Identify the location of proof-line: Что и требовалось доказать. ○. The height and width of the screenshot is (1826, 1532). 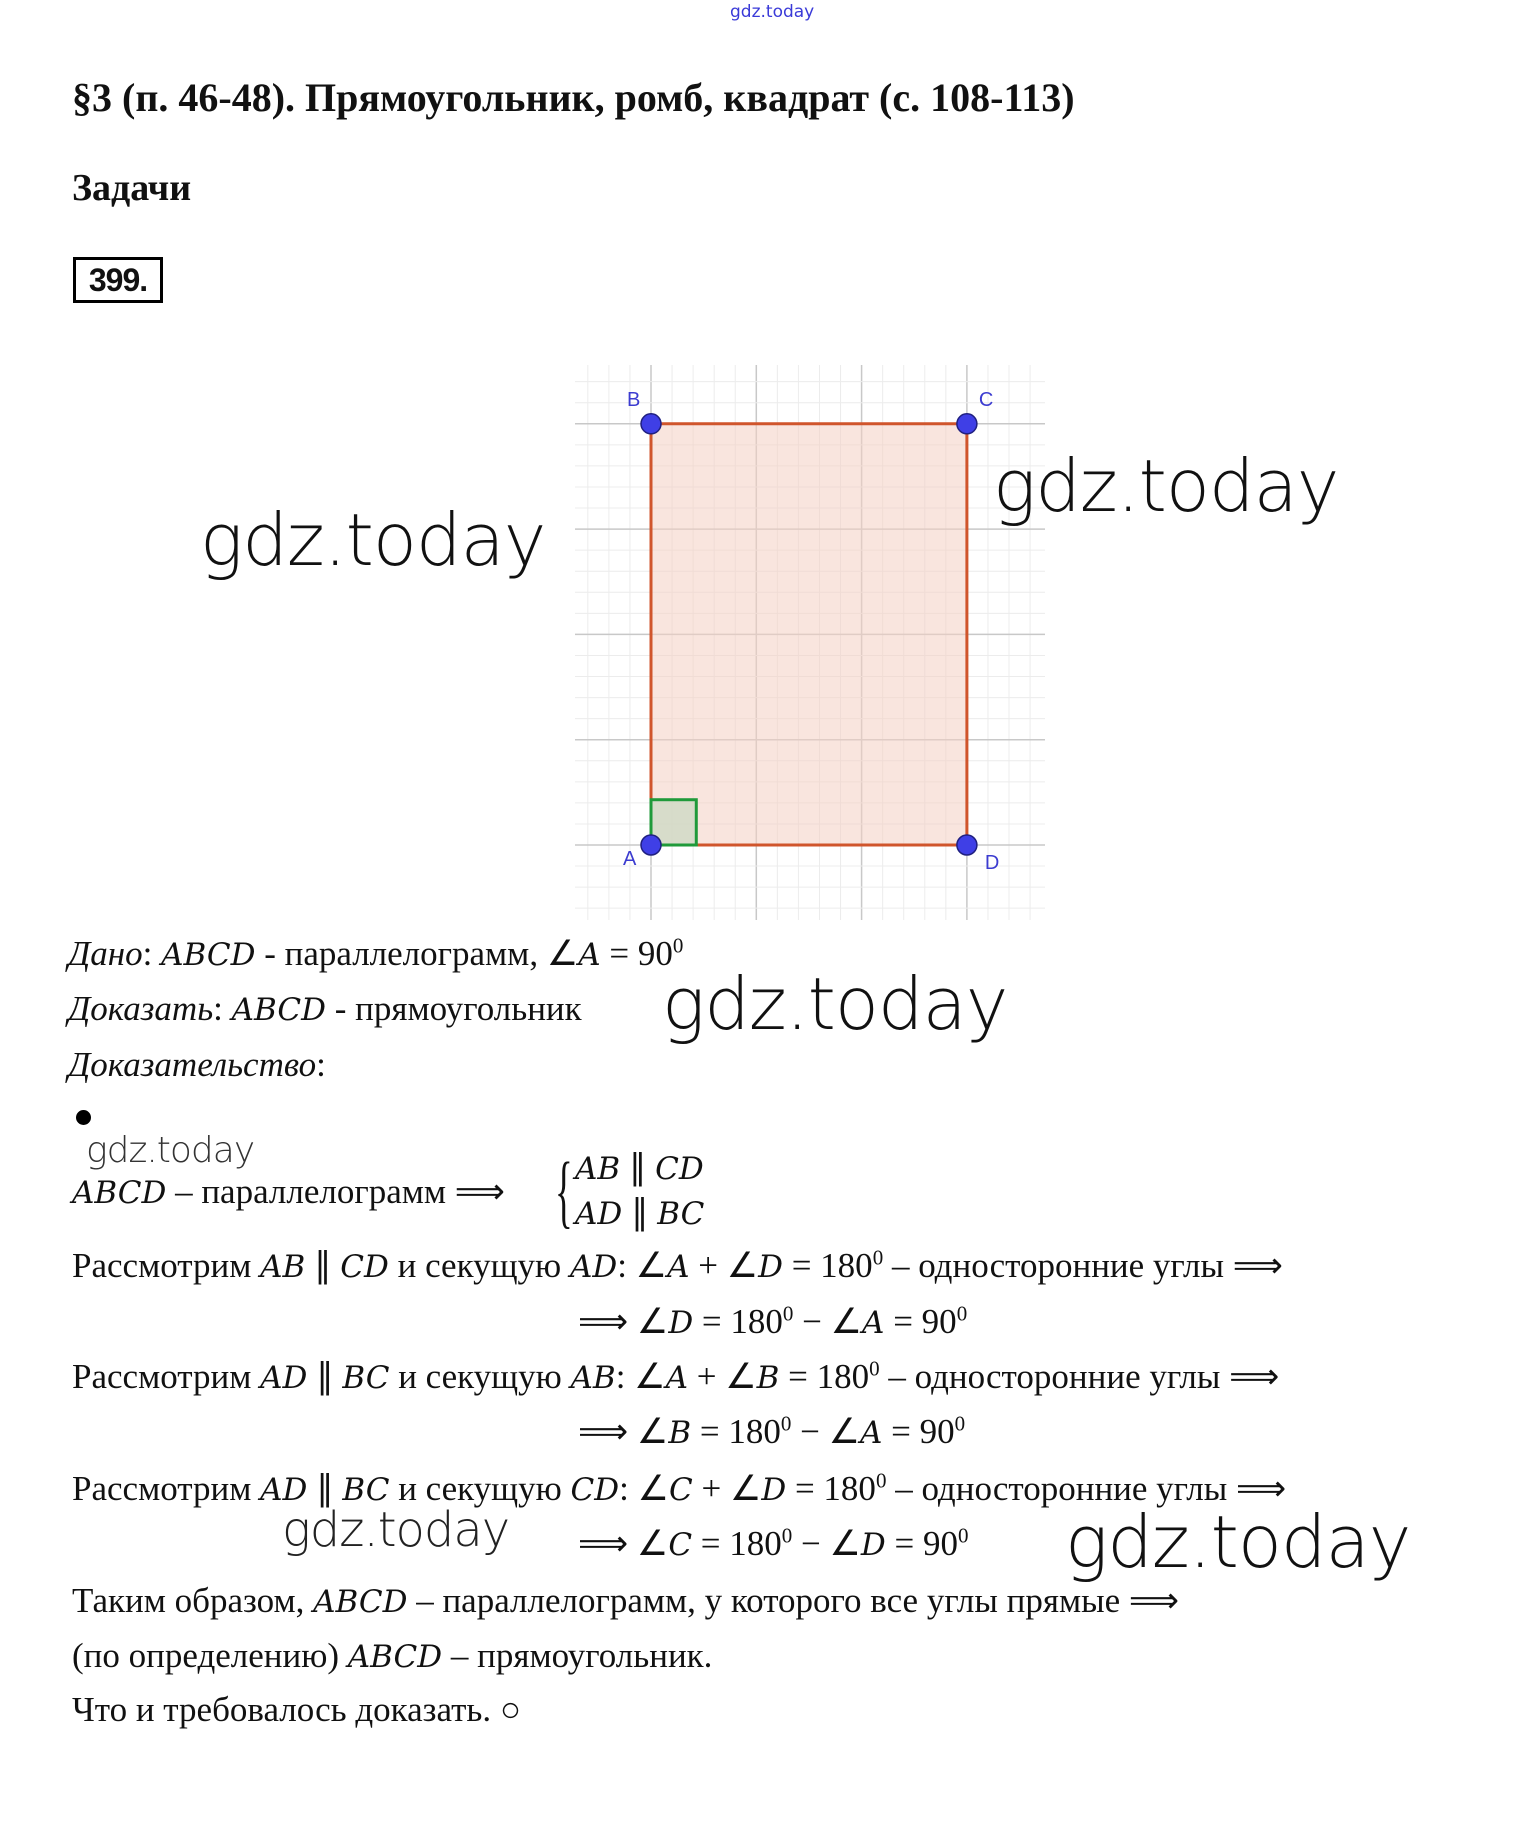
(296, 1710).